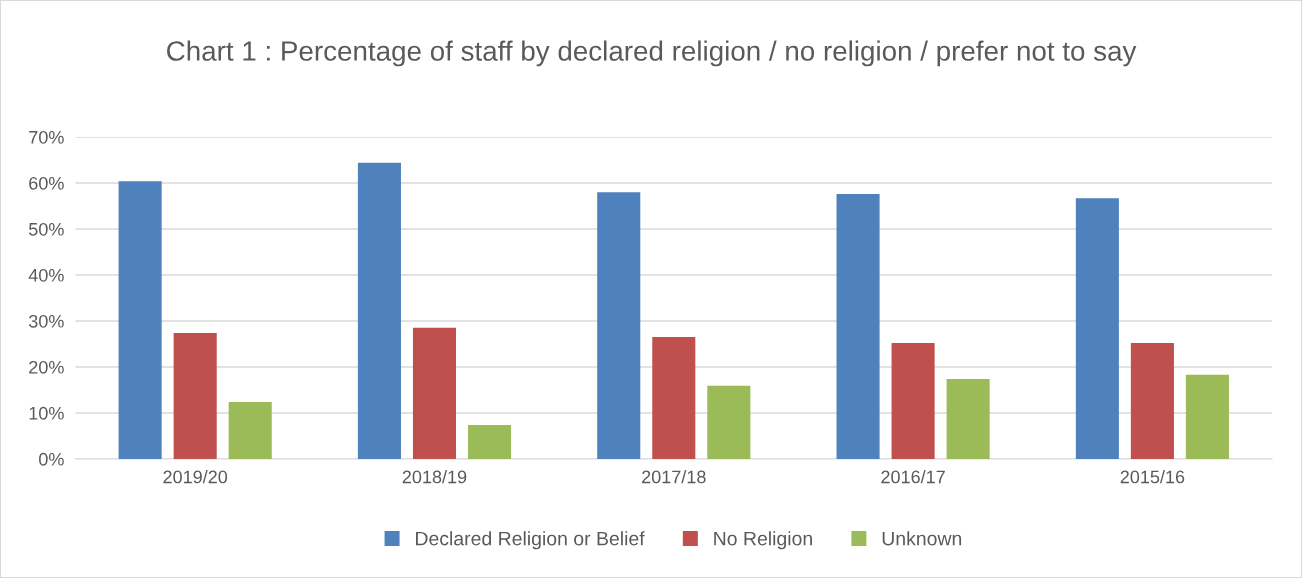  Describe the element at coordinates (922, 538) in the screenshot. I see `legend-label: Unknown` at that location.